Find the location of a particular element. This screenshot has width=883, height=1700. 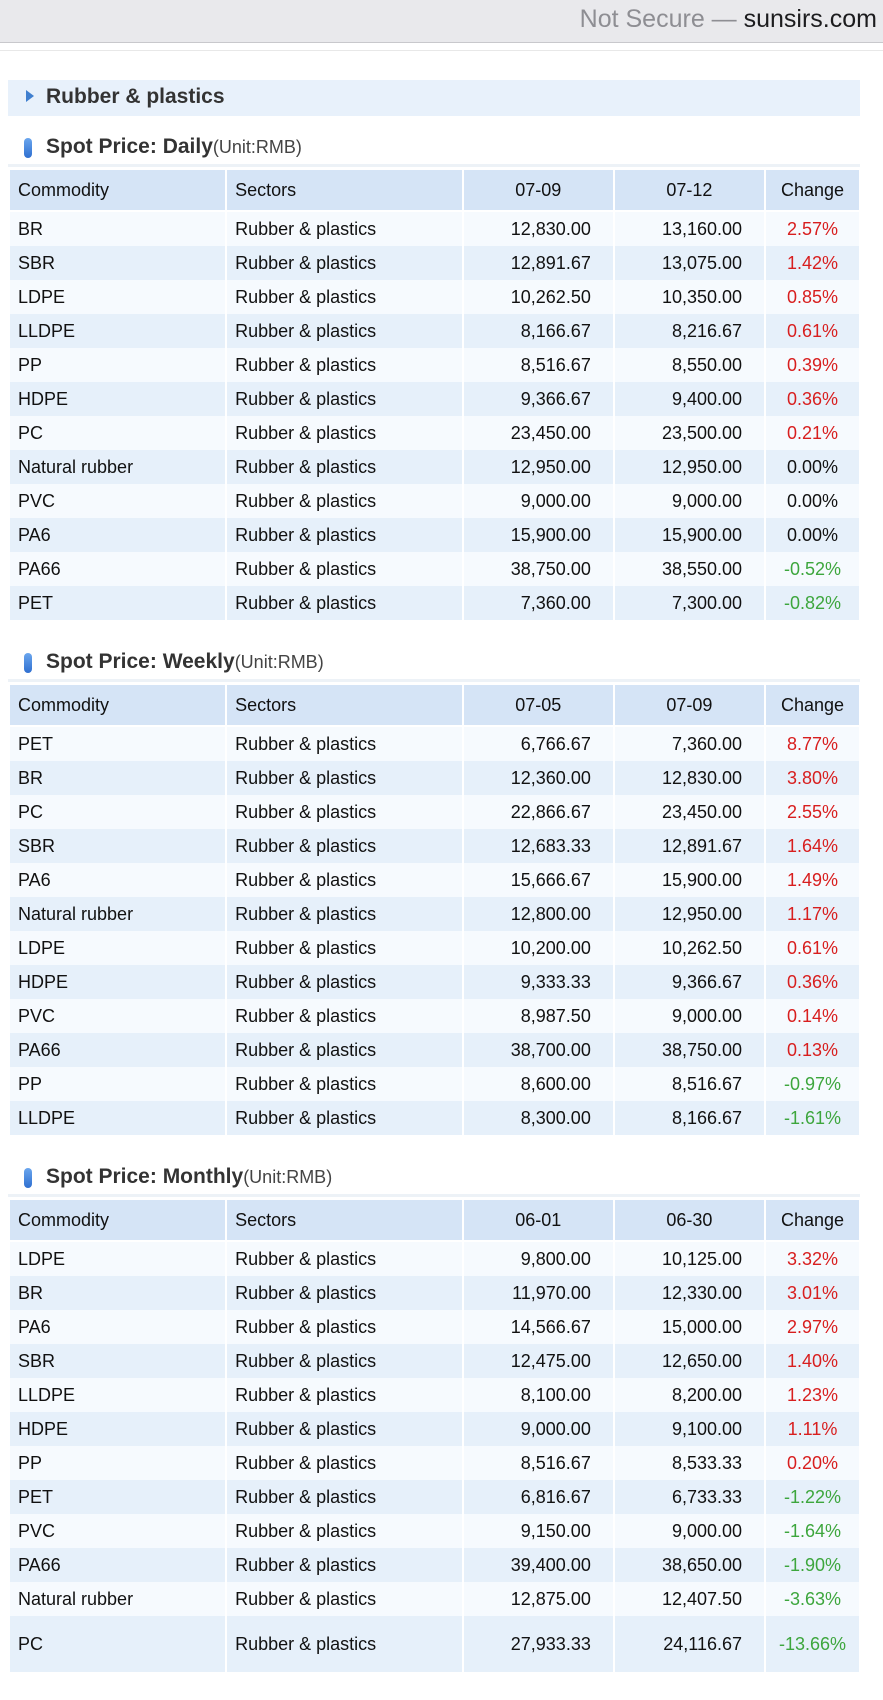

price-2-cell: 15,000.00 is located at coordinates (689, 1327).